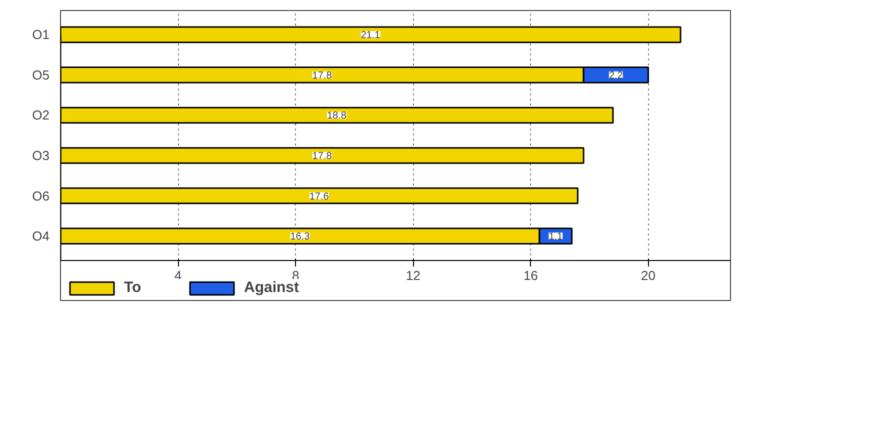 The width and height of the screenshot is (881, 426). What do you see at coordinates (41, 155) in the screenshot?
I see `y-tick-label: O3` at bounding box center [41, 155].